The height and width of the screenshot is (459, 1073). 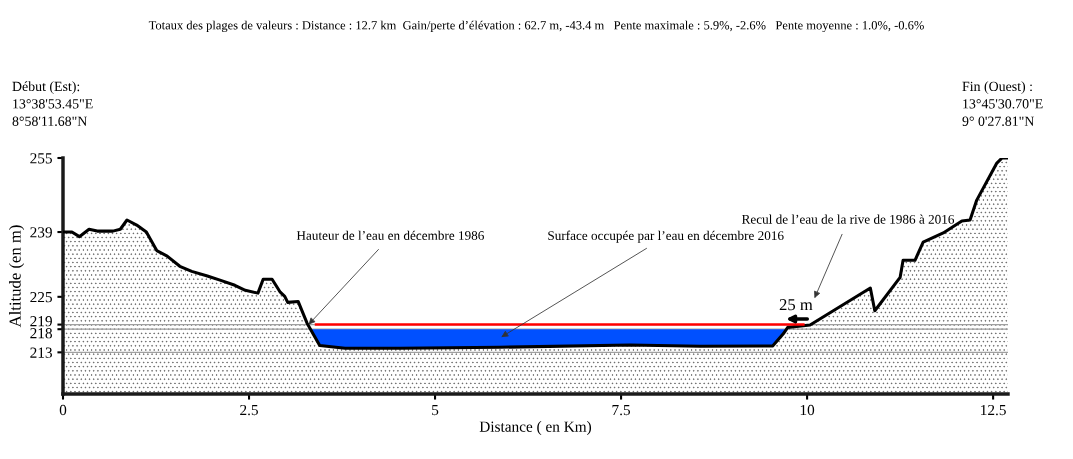 I want to click on x-tick-label: 7.5, so click(x=621, y=410).